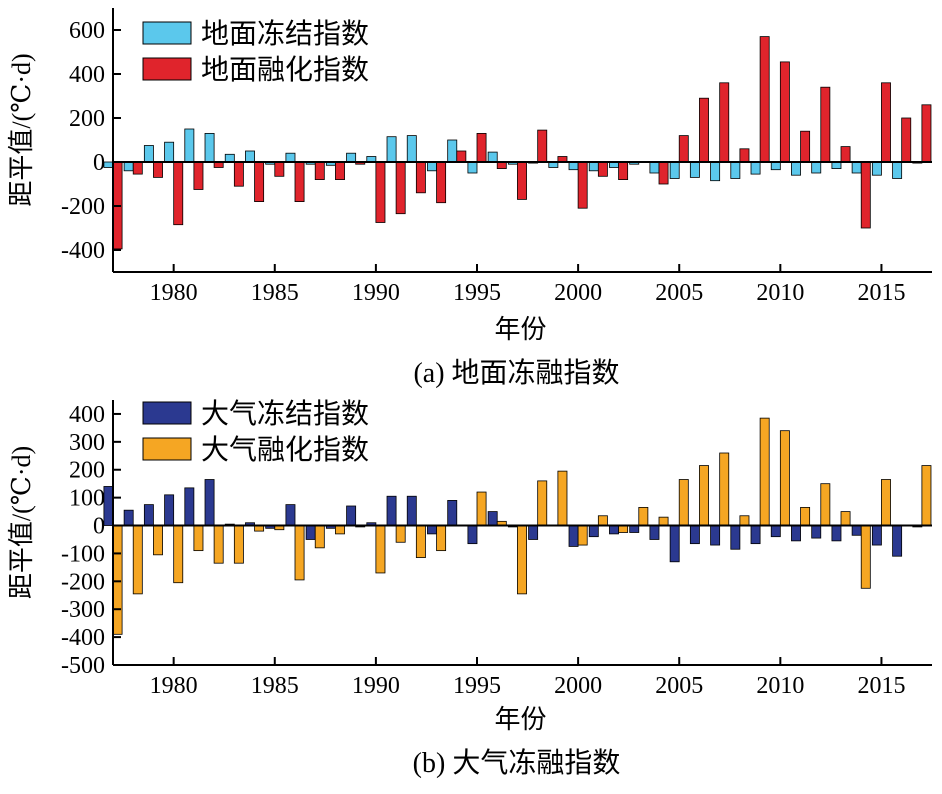 The width and height of the screenshot is (942, 794). I want to click on bar-ground-freeze-1994, so click(452, 151).